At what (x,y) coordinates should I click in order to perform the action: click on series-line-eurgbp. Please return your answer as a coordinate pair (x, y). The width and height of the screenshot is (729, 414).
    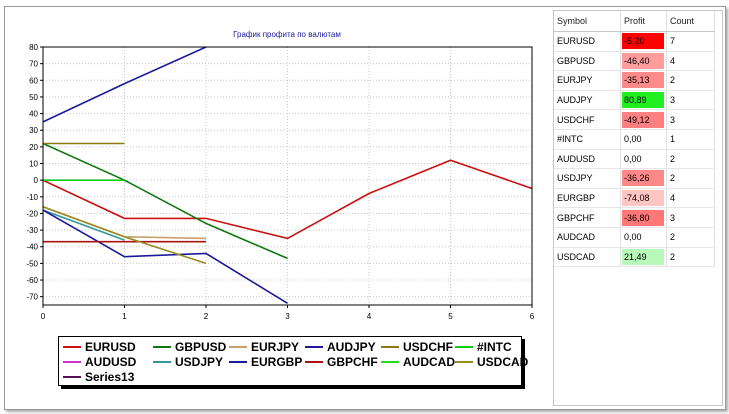
    Looking at the image, I should click on (165, 256).